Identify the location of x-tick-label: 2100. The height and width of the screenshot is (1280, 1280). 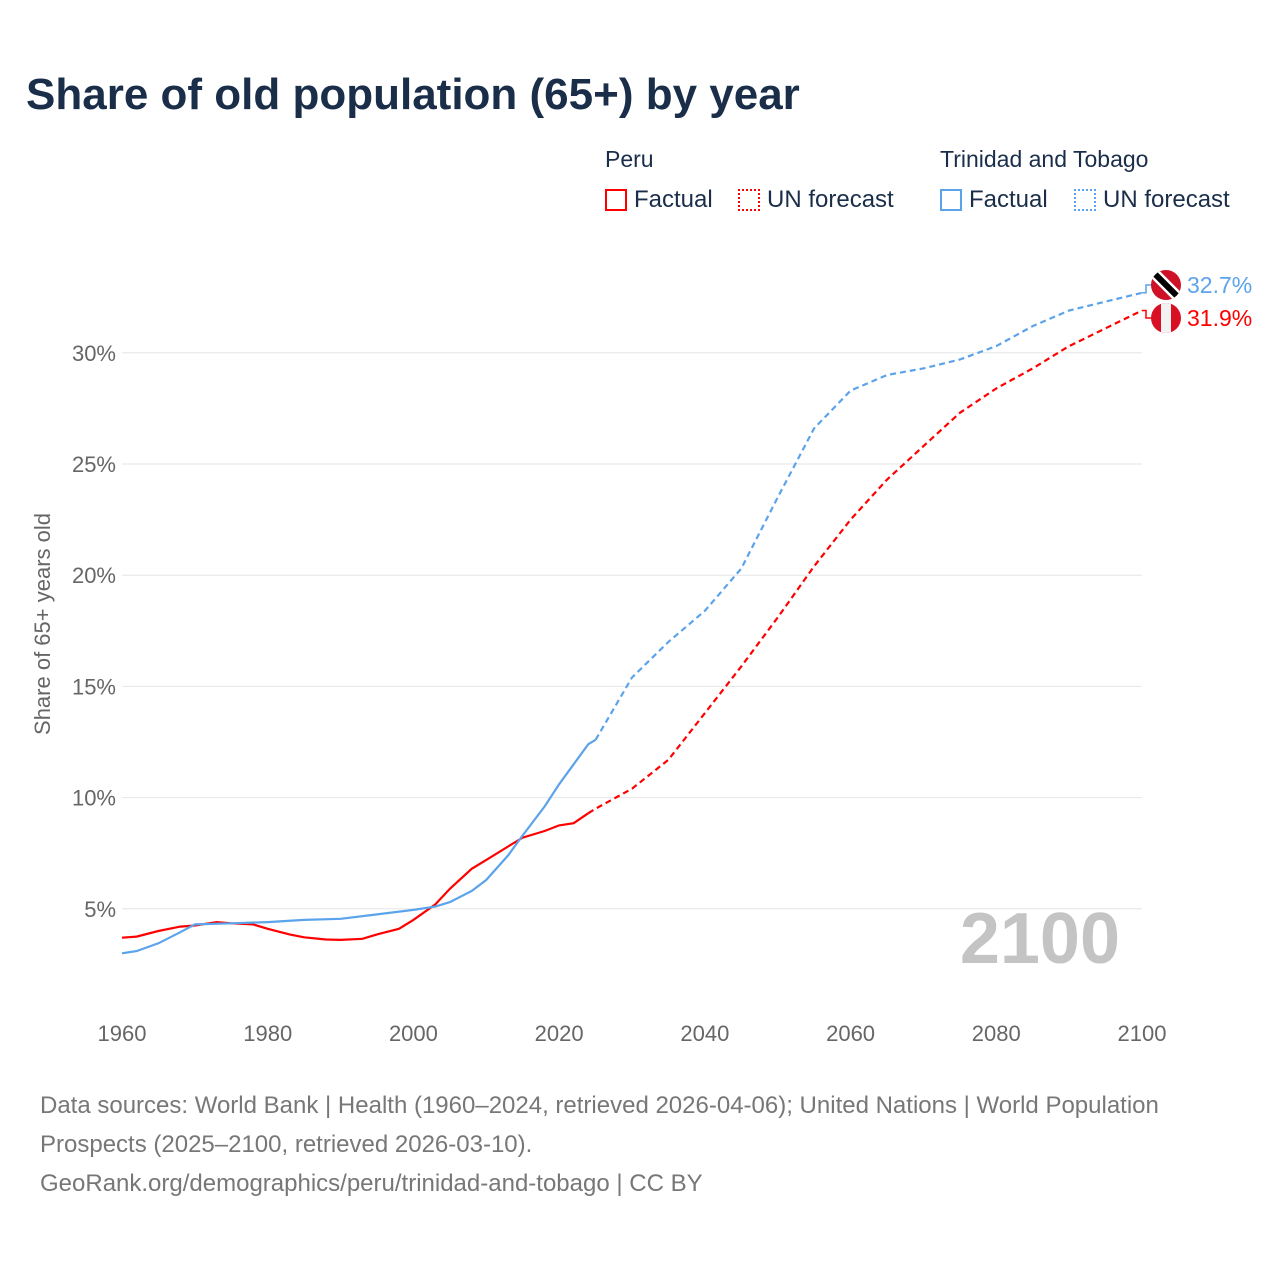
(1142, 1033).